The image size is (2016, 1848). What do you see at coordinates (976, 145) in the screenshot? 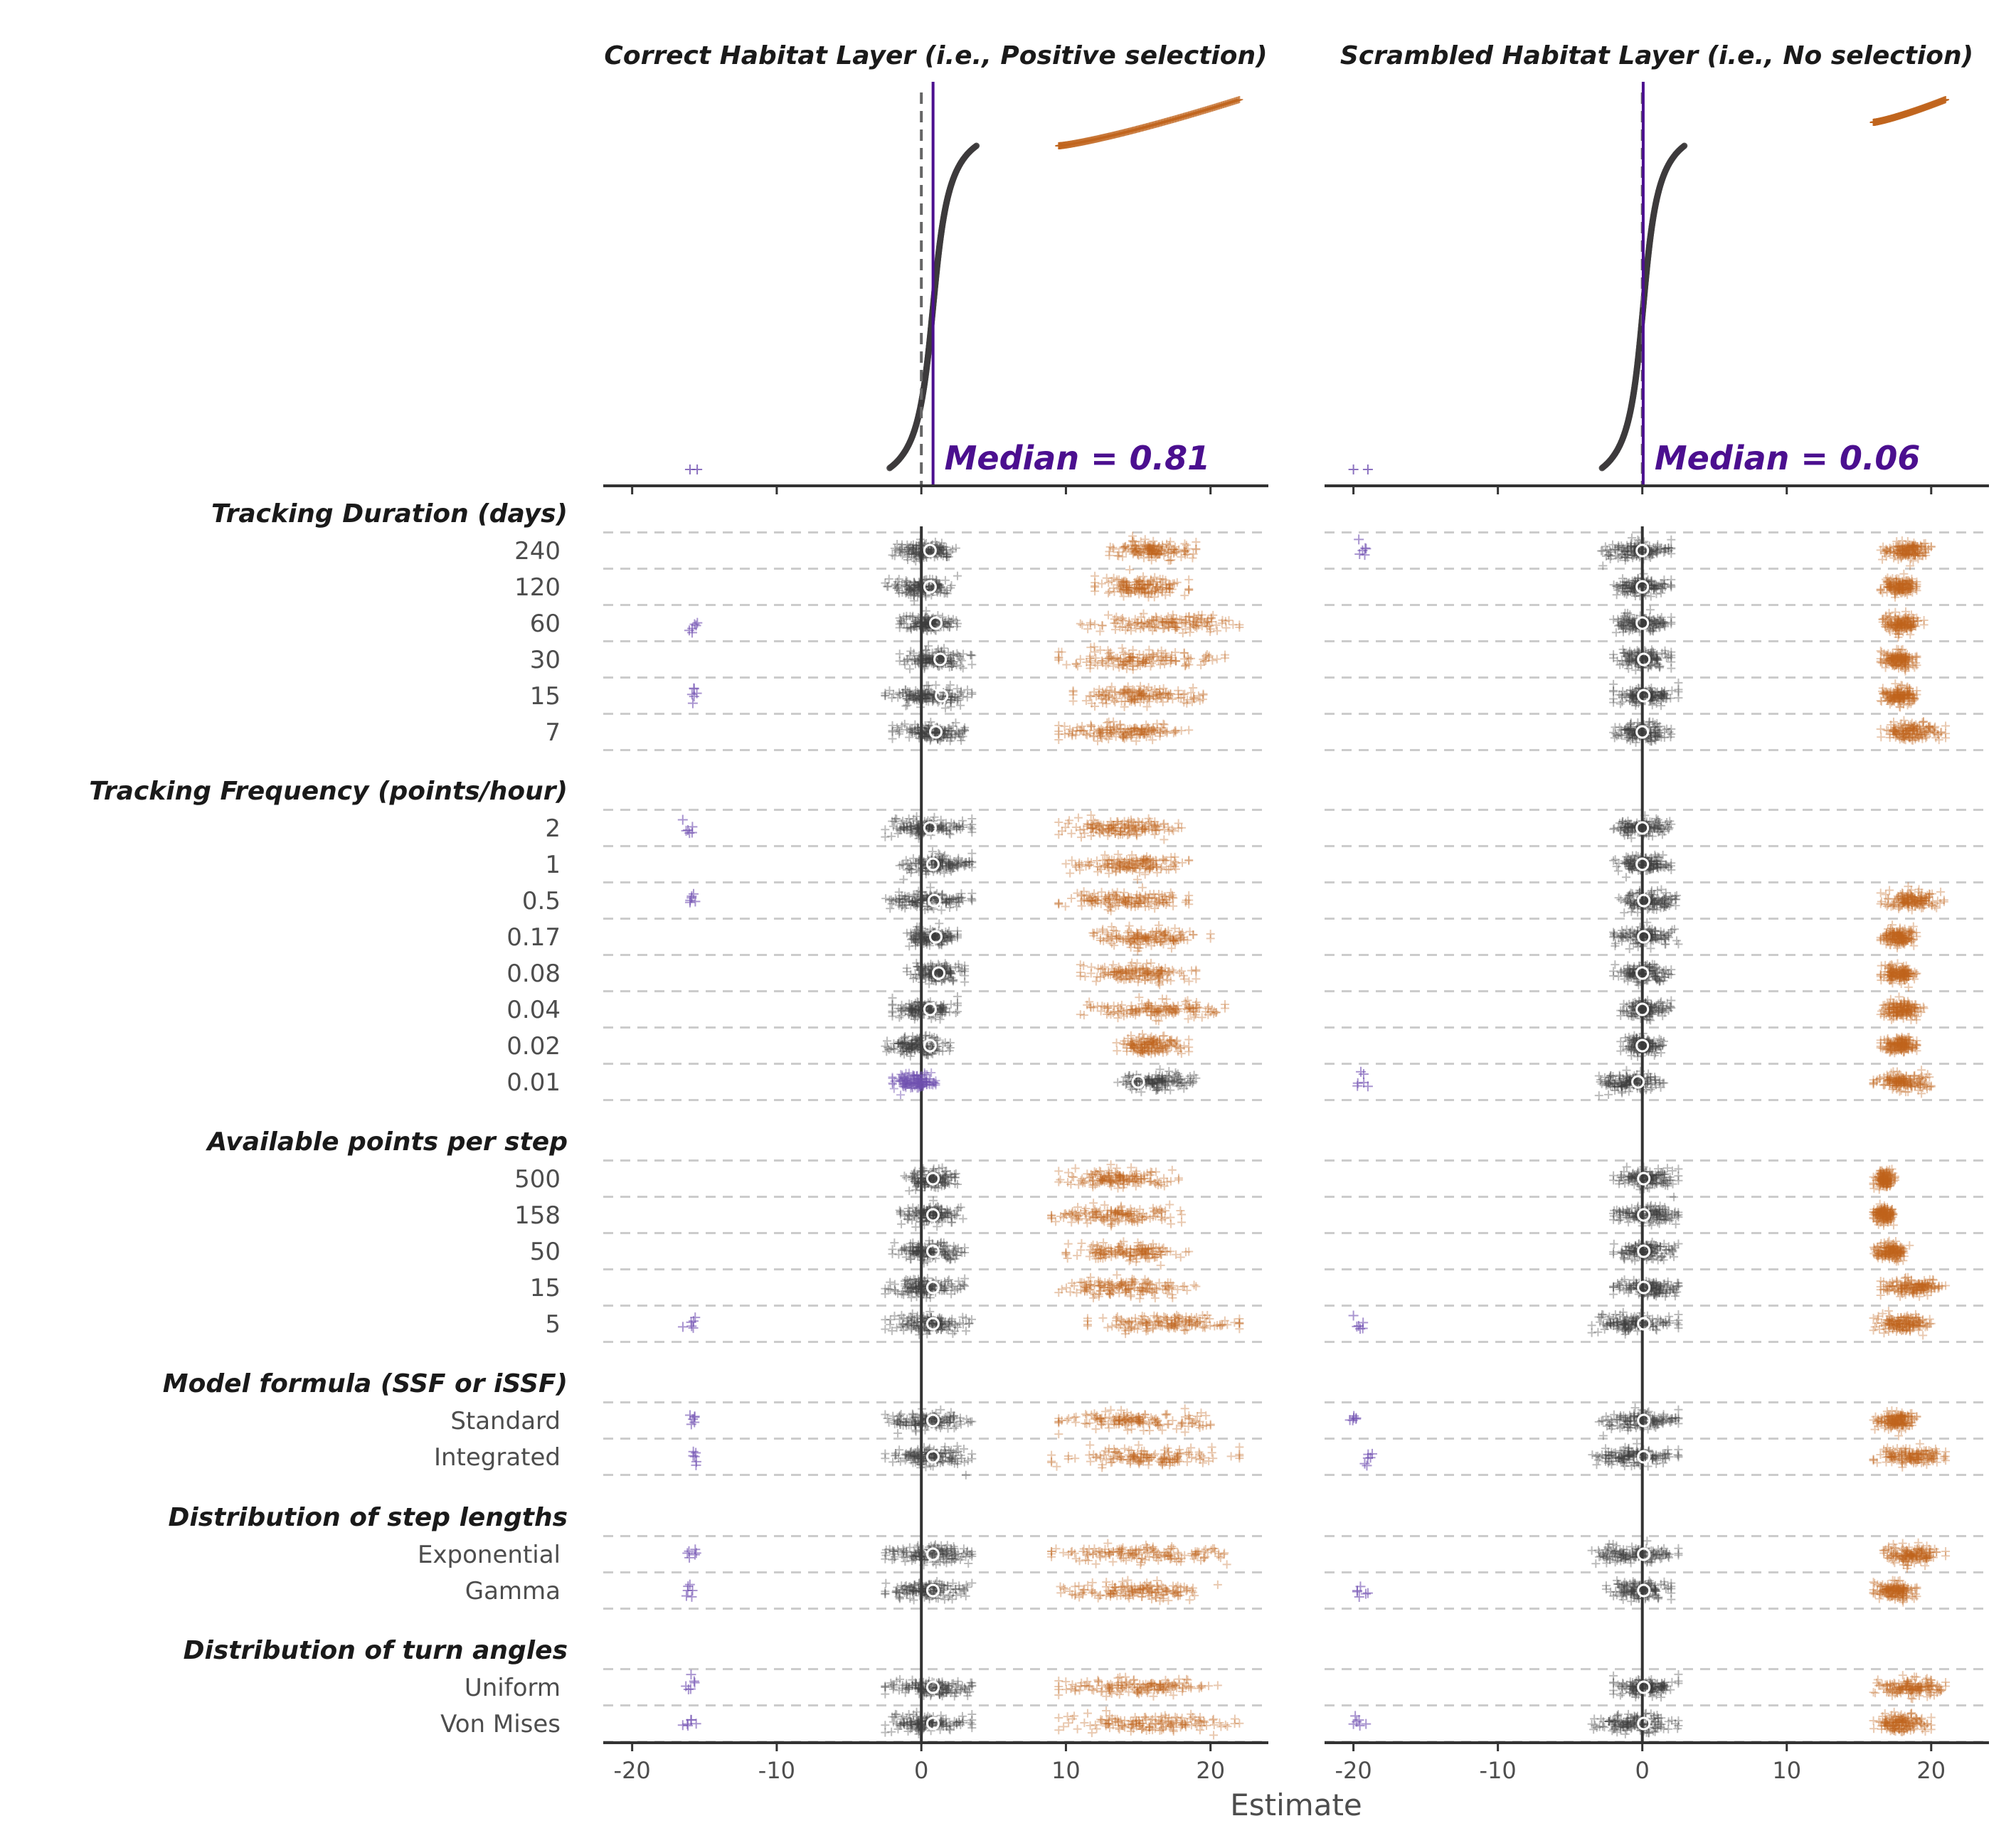
I see `ranked-point` at bounding box center [976, 145].